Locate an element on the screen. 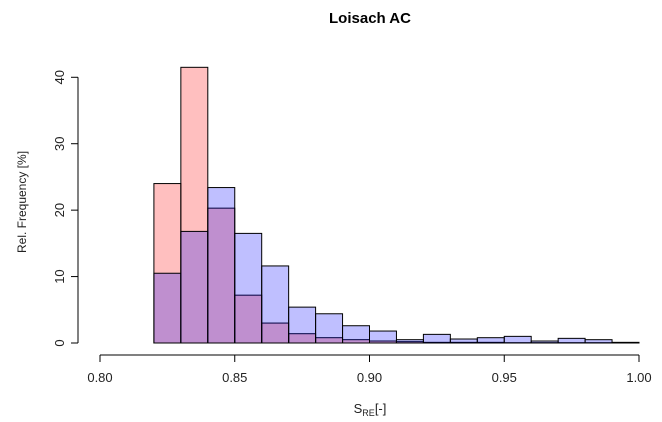  y-tick-label: 10 is located at coordinates (59, 276).